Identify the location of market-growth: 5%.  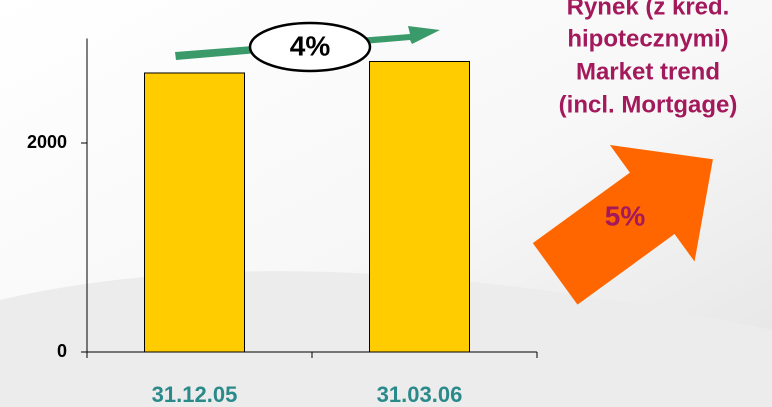
(625, 215).